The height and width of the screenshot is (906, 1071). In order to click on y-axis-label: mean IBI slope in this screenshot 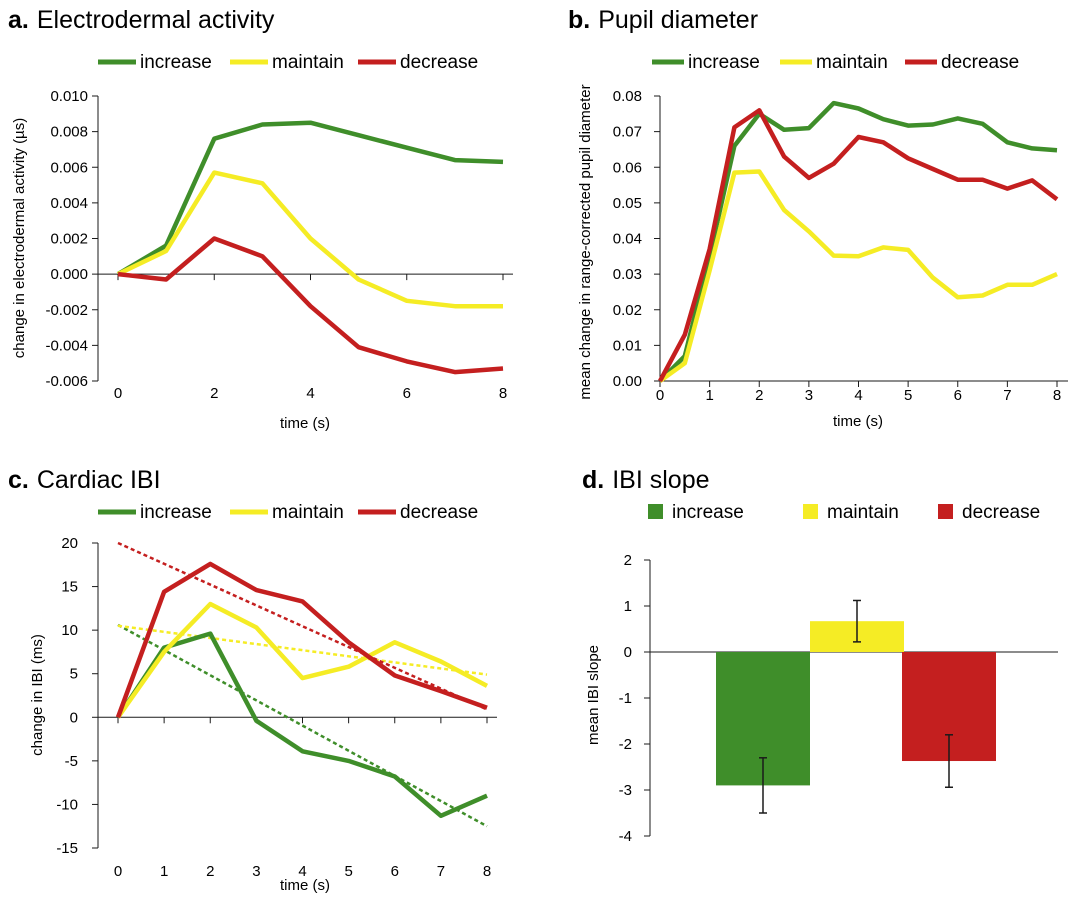, I will do `click(593, 695)`.